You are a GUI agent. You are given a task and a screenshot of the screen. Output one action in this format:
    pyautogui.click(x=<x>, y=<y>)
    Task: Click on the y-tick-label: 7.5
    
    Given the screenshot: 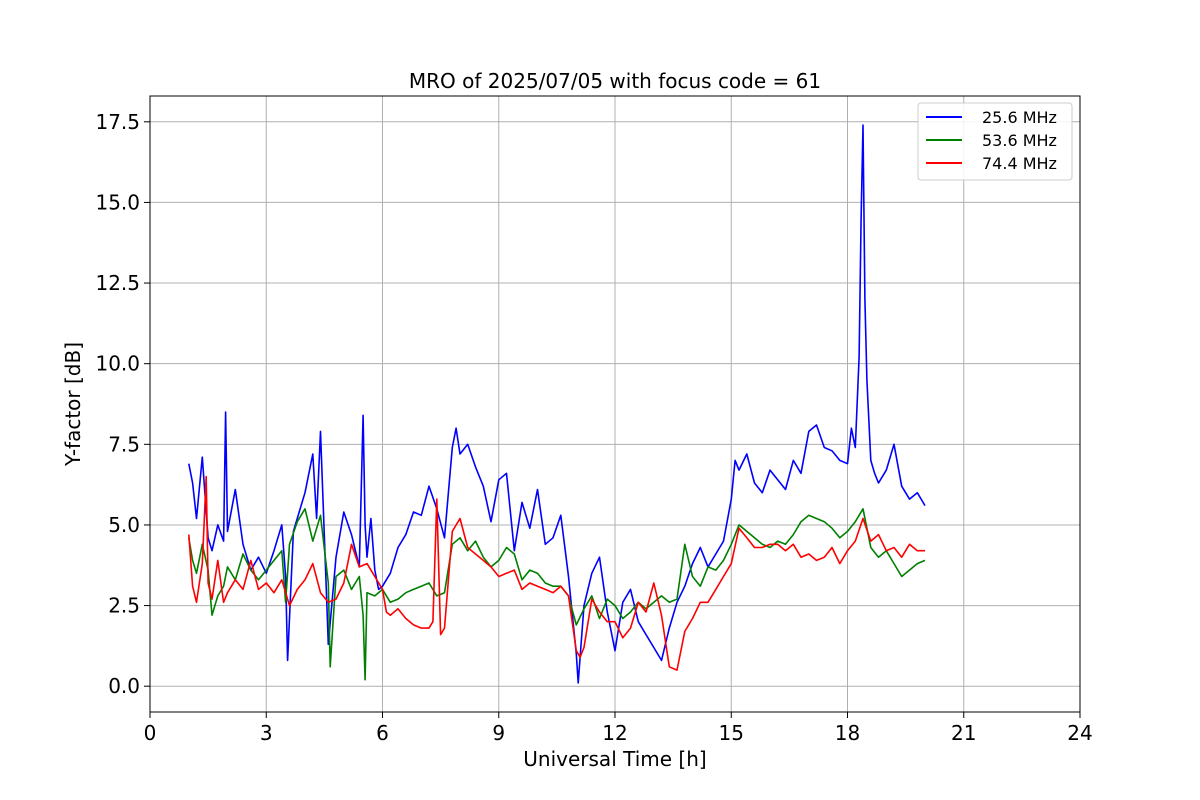 What is the action you would take?
    pyautogui.click(x=124, y=444)
    